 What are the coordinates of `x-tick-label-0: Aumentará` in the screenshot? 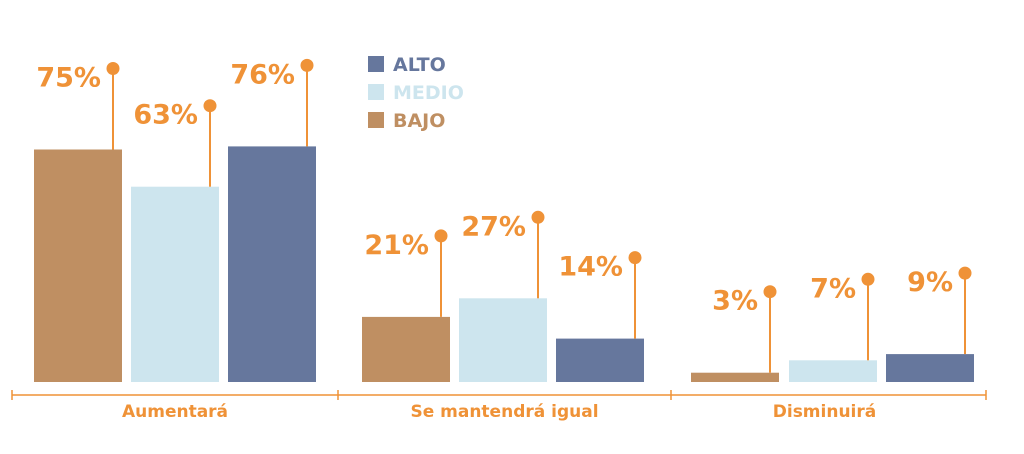 It's located at (175, 412).